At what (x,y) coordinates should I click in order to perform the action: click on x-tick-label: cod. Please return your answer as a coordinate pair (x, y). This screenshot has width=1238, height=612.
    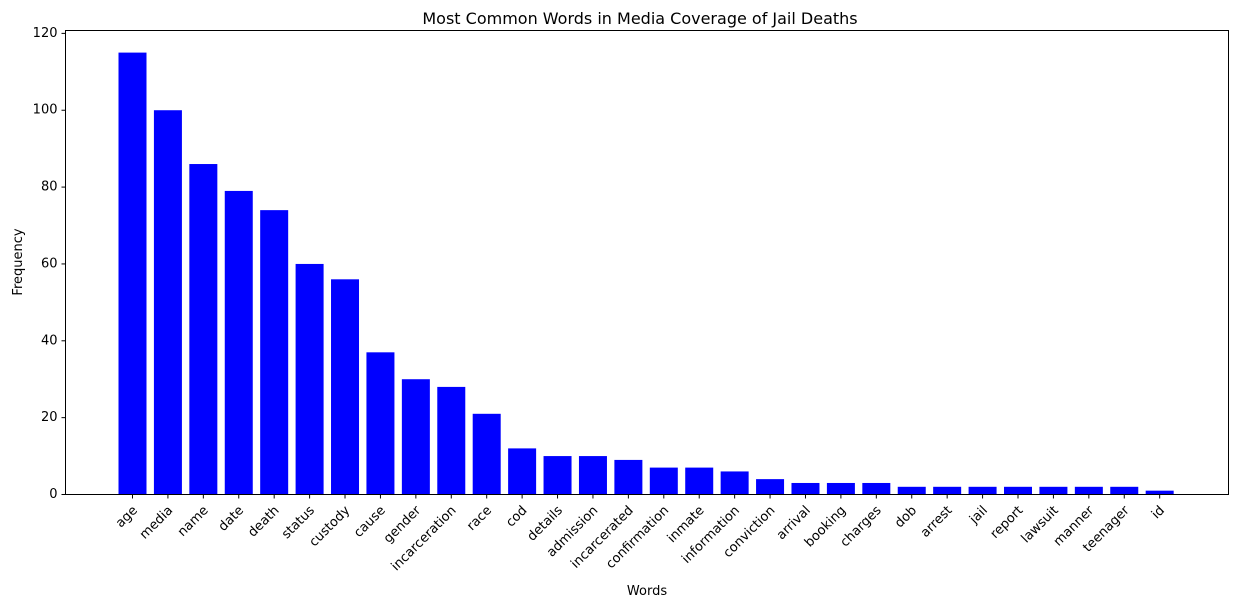
    Looking at the image, I should click on (516, 516).